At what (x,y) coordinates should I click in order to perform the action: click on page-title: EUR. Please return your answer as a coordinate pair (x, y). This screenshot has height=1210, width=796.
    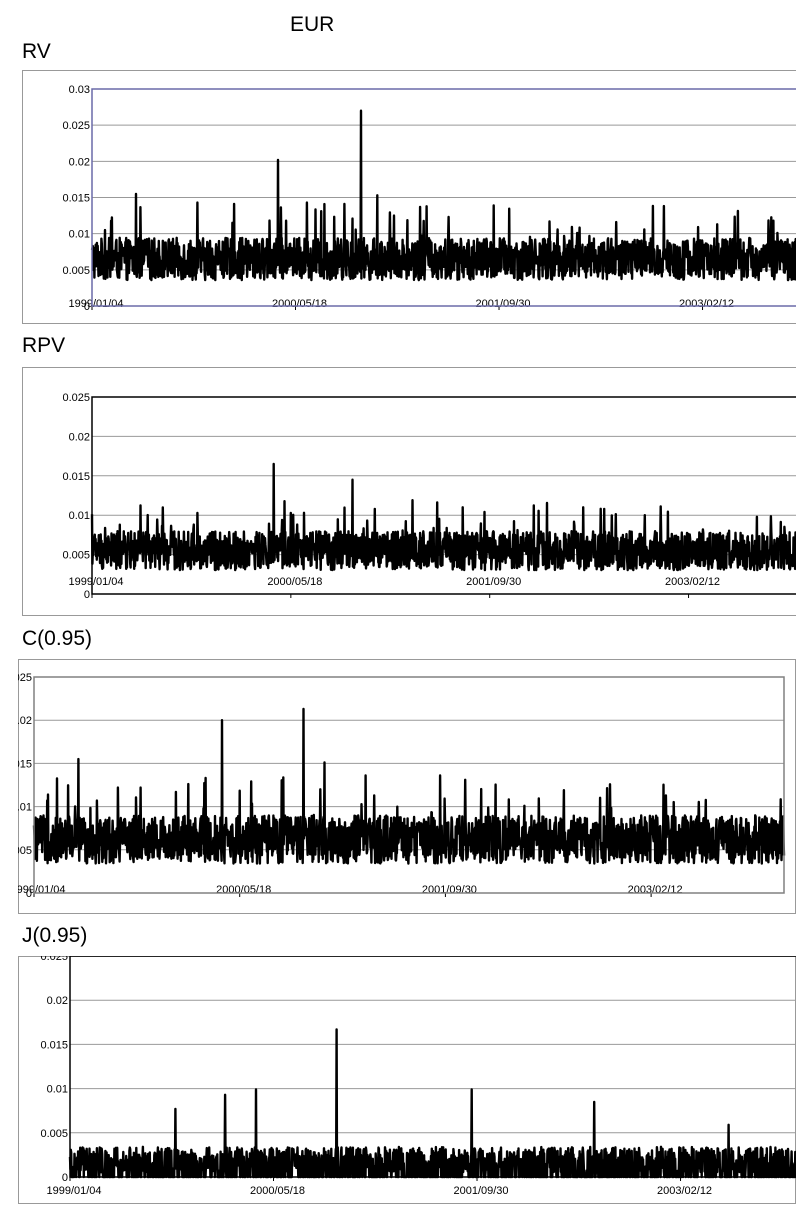
    Looking at the image, I should click on (312, 25).